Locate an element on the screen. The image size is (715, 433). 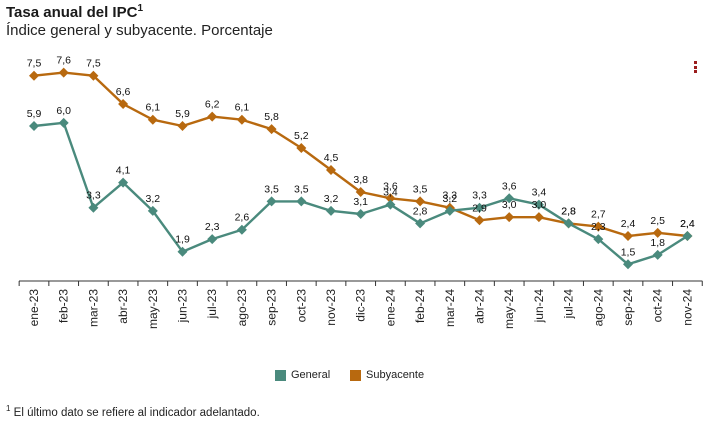
x-tick-label: mar-24 is located at coordinates (450, 308).